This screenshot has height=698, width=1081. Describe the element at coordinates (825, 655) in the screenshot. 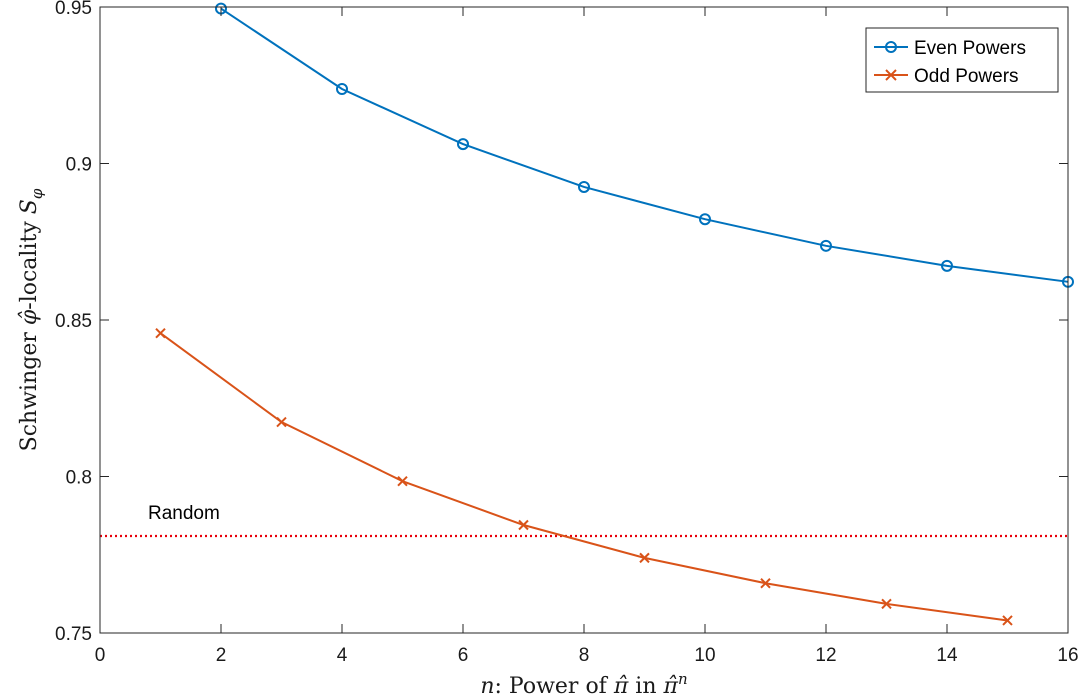

I see `x-tick-label: 12` at that location.